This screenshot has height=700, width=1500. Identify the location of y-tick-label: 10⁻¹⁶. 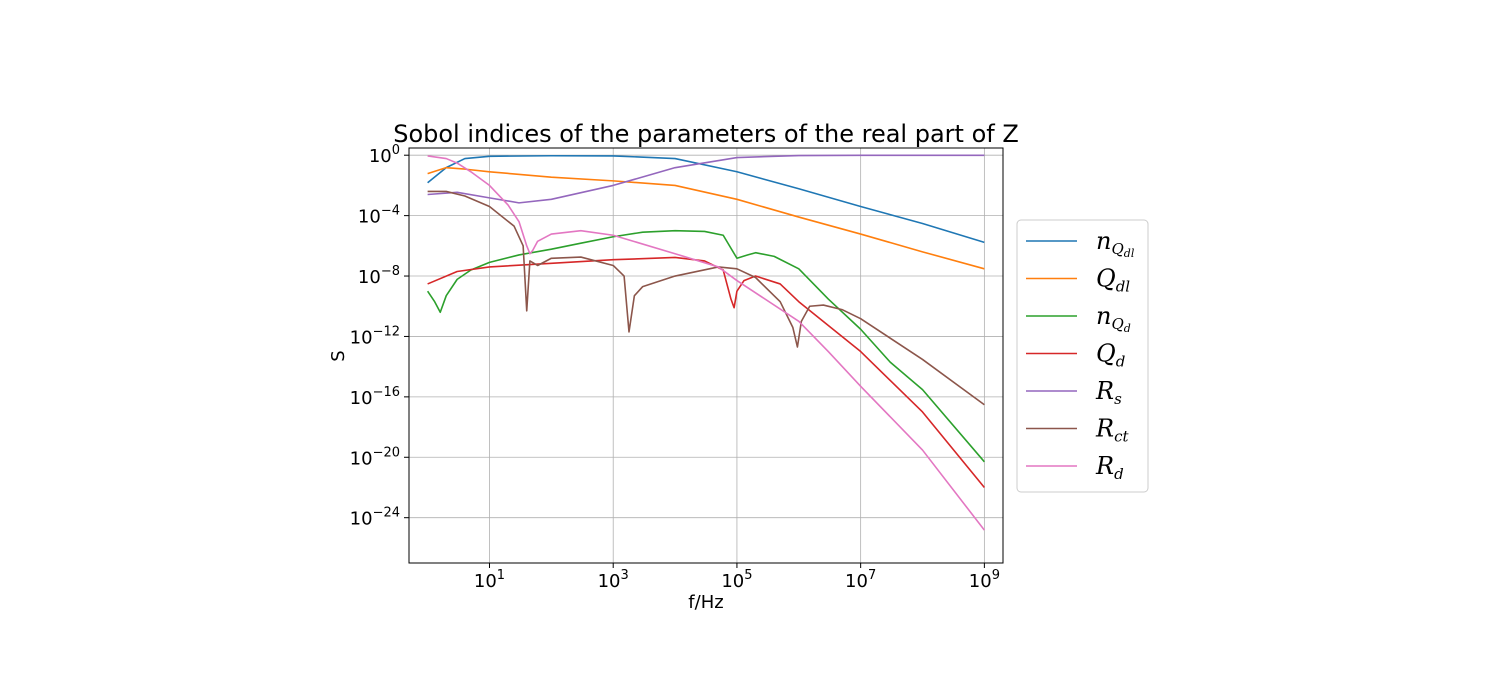
(375, 397).